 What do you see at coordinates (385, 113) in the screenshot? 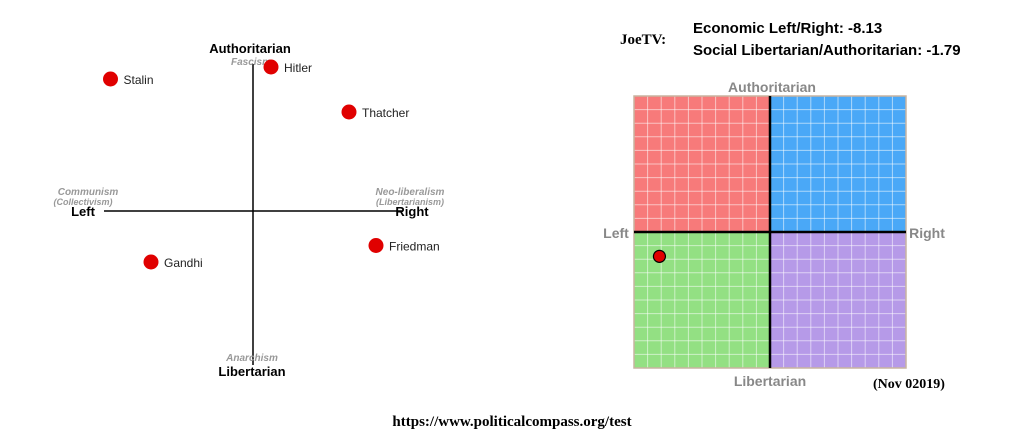
I see `figure-label: Thatcher` at bounding box center [385, 113].